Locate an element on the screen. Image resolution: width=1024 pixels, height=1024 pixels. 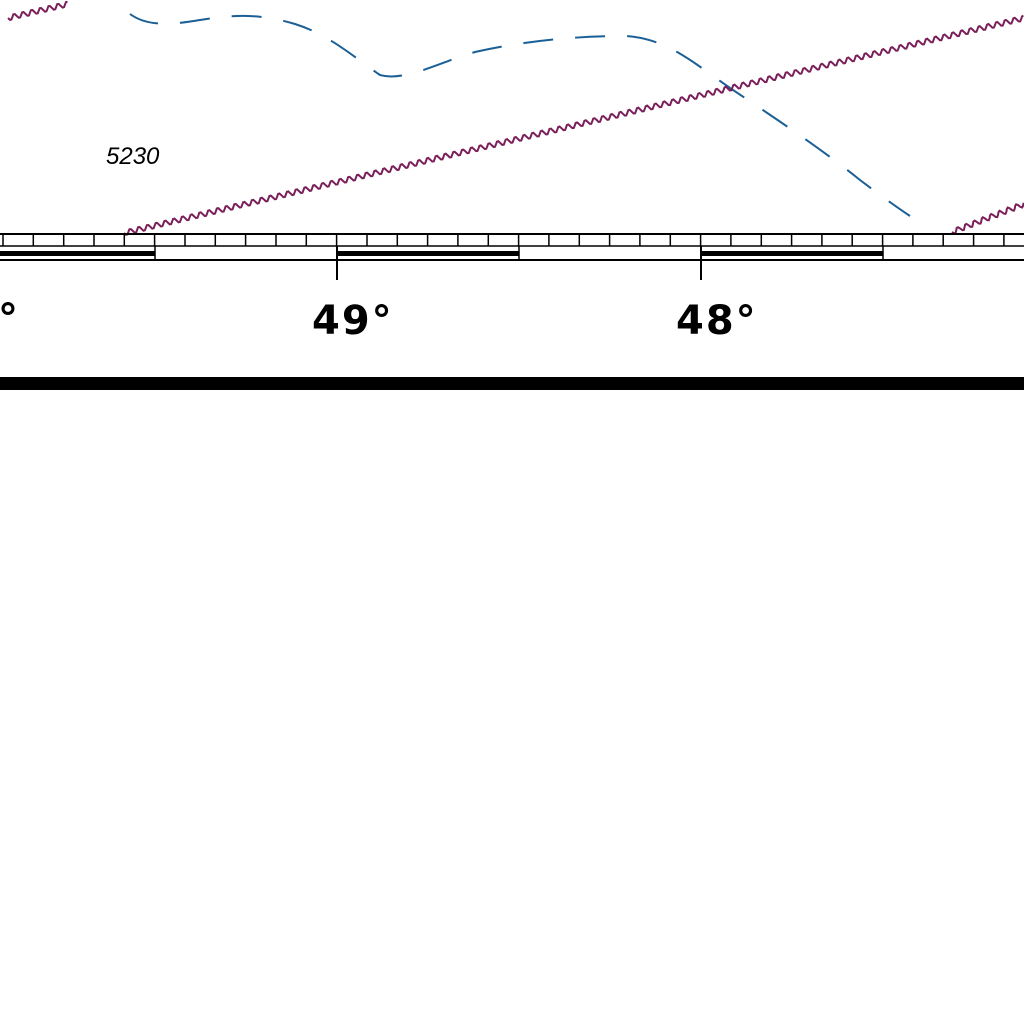
longitude-label-48: 48° is located at coordinates (717, 321).